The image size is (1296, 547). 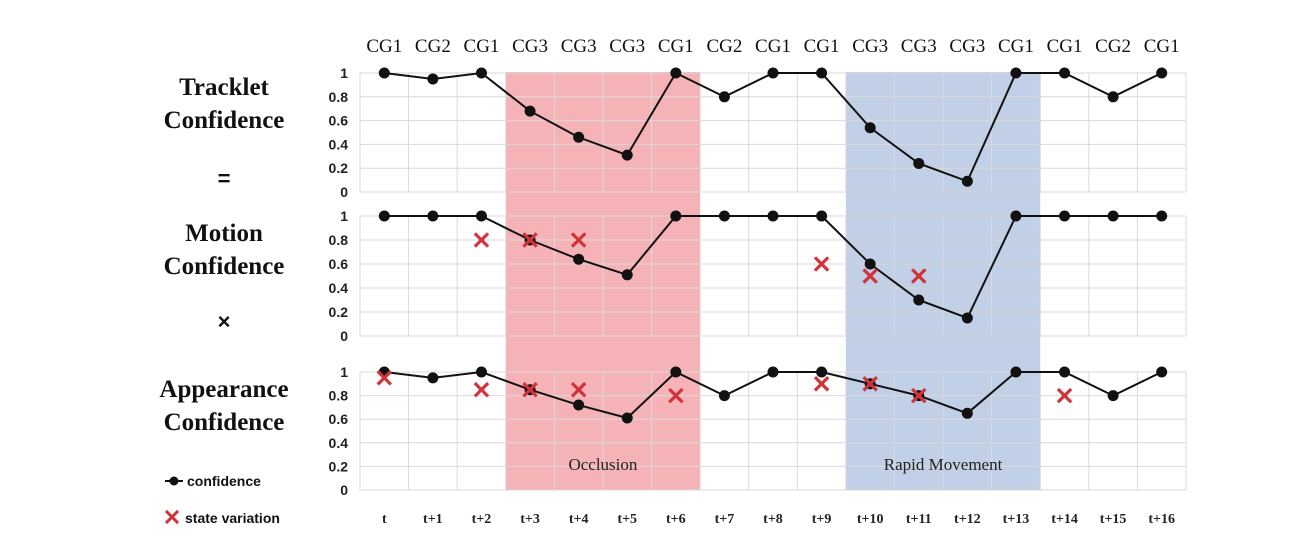 I want to click on panel-label-1: Confidence, so click(x=224, y=266).